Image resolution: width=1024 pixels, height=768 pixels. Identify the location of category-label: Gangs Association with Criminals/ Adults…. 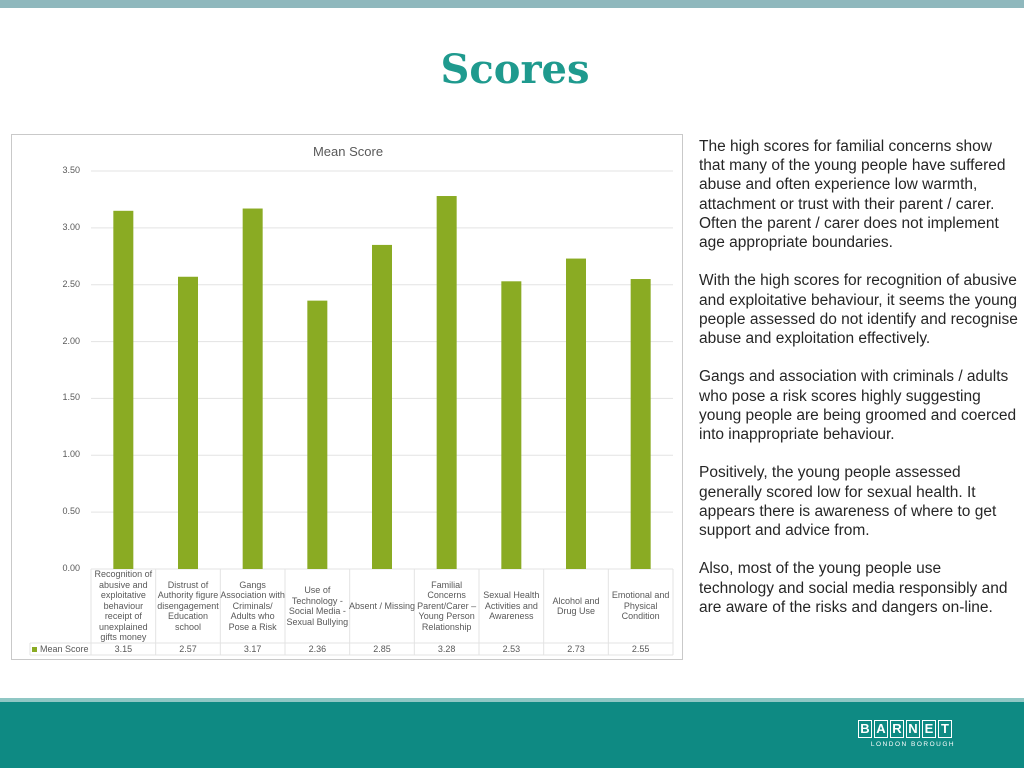
(252, 605).